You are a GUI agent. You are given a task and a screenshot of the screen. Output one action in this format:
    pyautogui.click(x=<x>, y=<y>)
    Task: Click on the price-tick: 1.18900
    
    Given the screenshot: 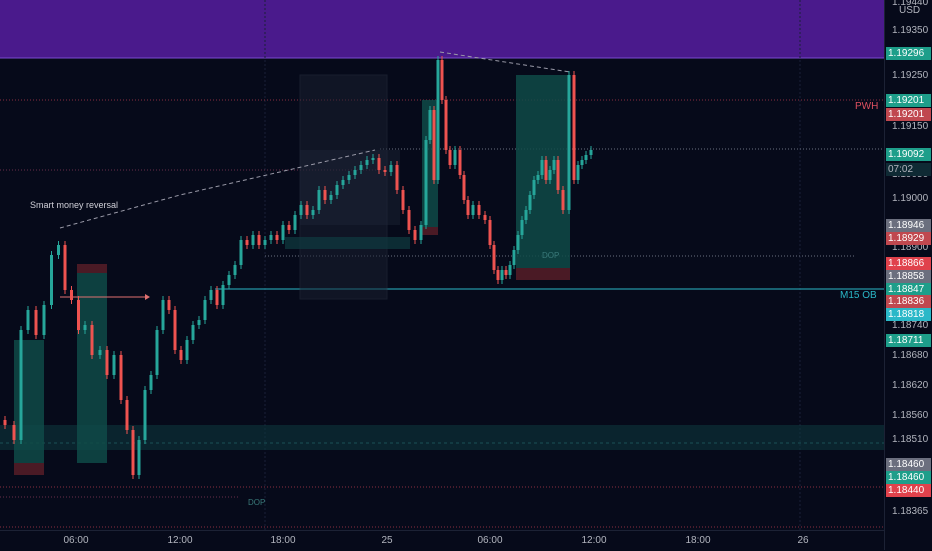 What is the action you would take?
    pyautogui.click(x=910, y=247)
    